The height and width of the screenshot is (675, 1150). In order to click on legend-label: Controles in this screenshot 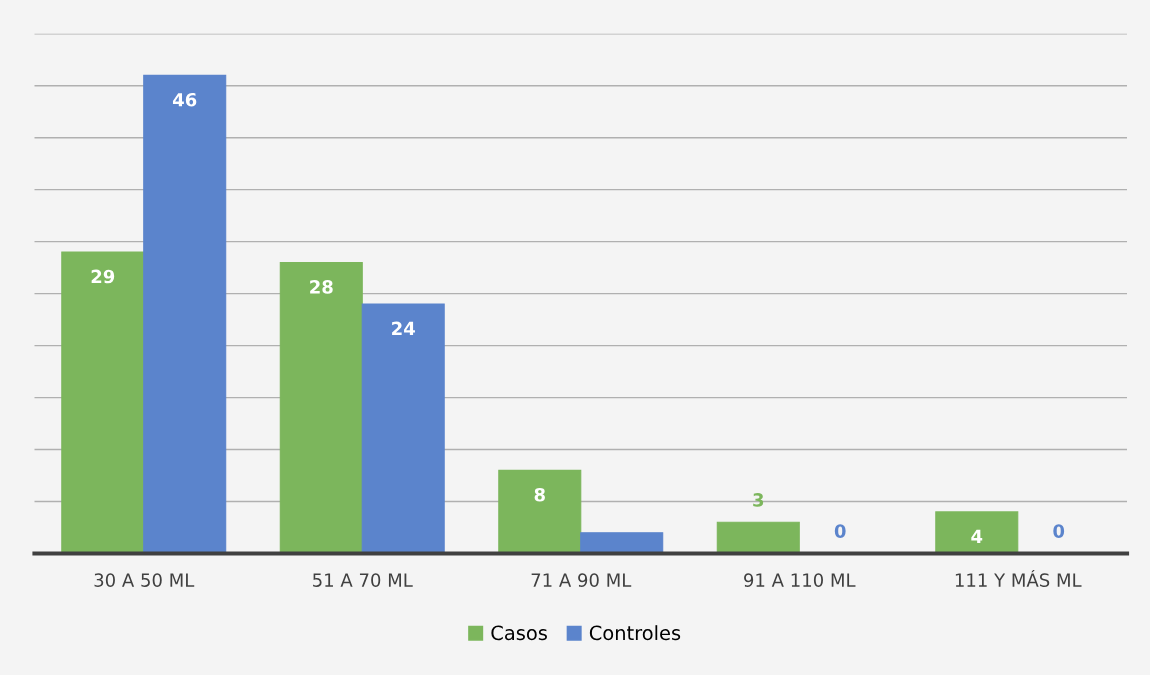, I will do `click(635, 633)`.